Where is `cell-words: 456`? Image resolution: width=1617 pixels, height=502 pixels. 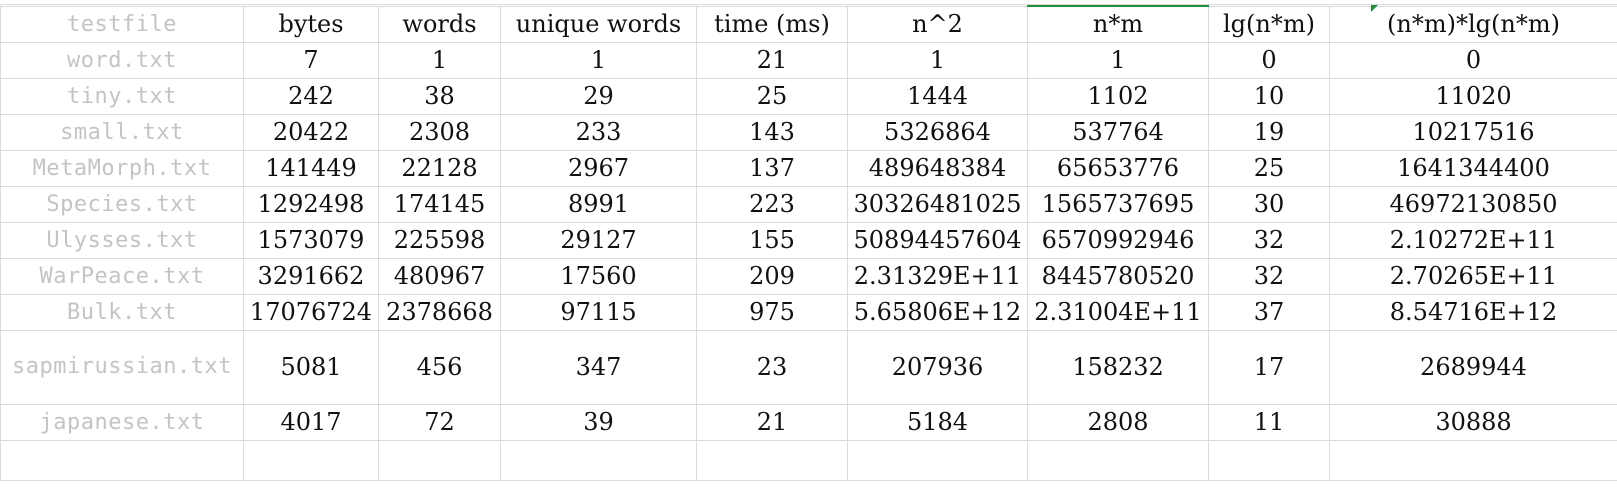
cell-words: 456 is located at coordinates (439, 367).